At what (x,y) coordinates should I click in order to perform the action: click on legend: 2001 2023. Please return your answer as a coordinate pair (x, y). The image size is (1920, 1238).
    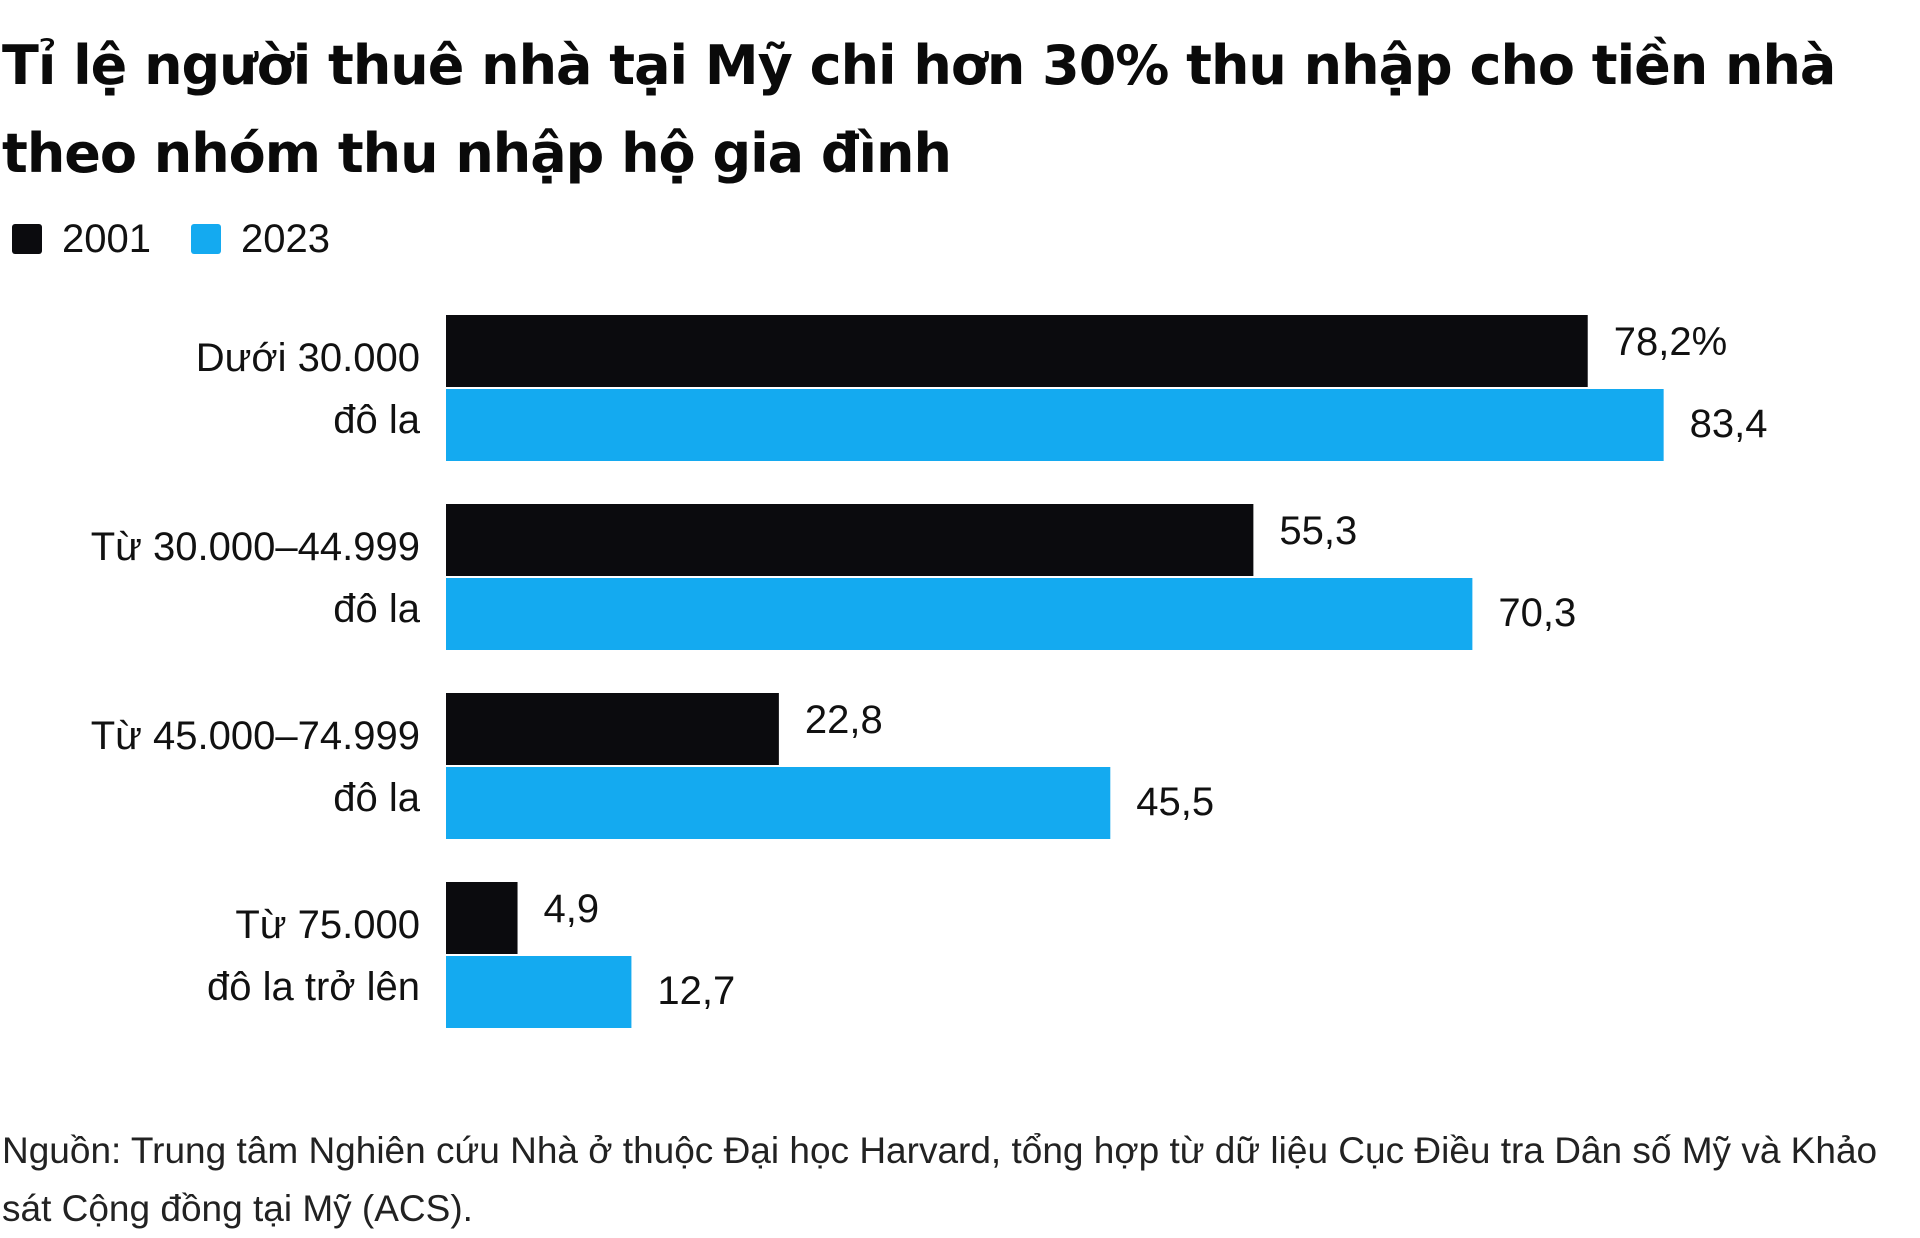
    Looking at the image, I should click on (191, 239).